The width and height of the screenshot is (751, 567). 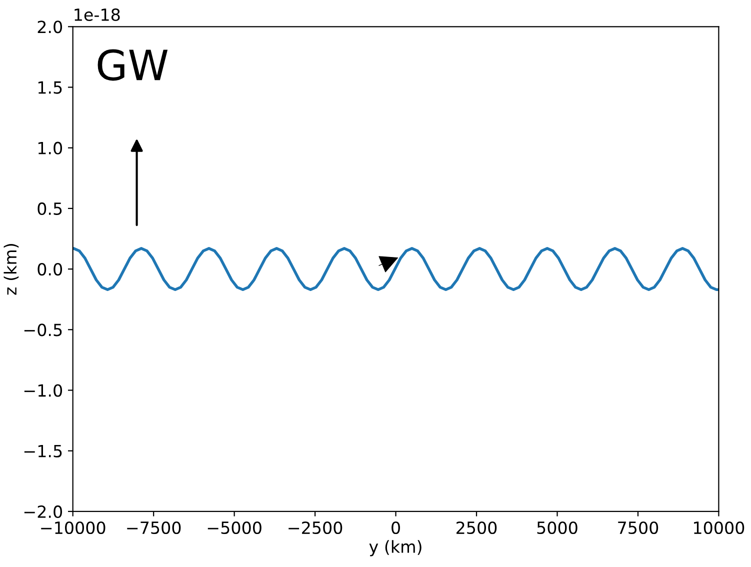 I want to click on y-tick-label: 1.5, so click(x=50, y=87).